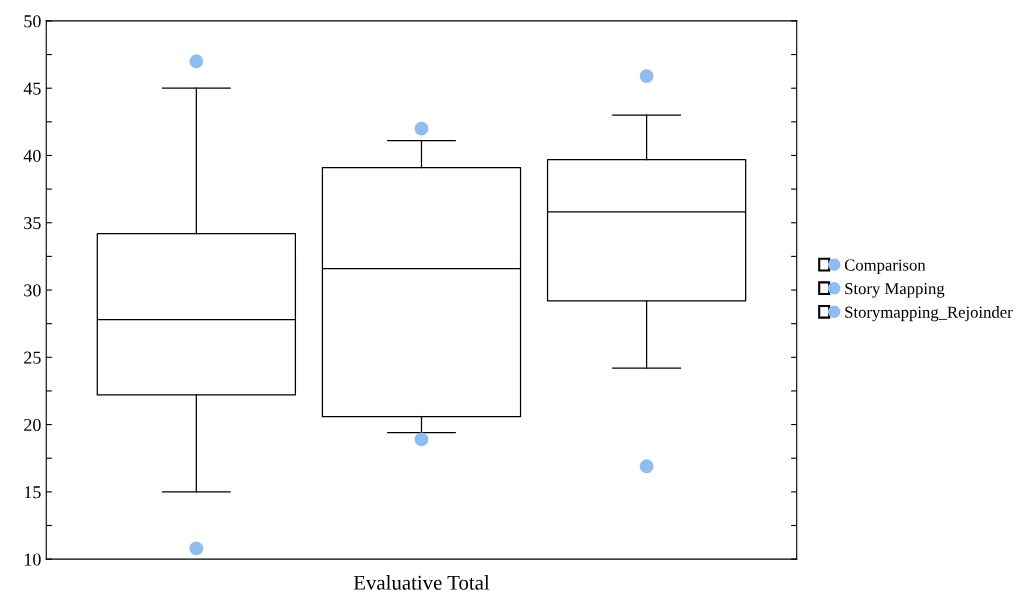 This screenshot has width=1028, height=598. Describe the element at coordinates (32, 223) in the screenshot. I see `y-tick-label: 35` at that location.